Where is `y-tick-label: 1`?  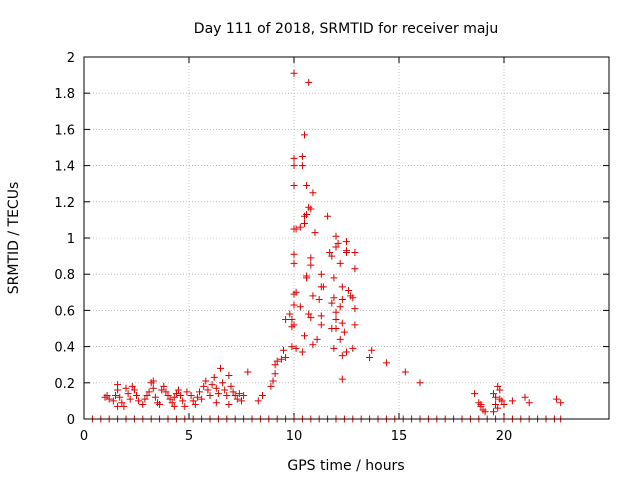 y-tick-label: 1 is located at coordinates (71, 239).